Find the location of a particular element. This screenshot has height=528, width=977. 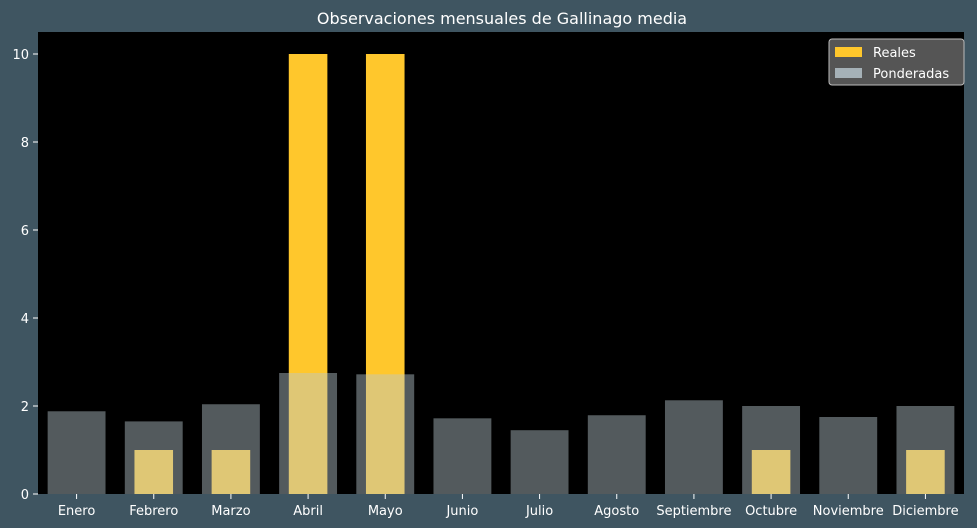

bar-ponderadas-enero is located at coordinates (76, 452).